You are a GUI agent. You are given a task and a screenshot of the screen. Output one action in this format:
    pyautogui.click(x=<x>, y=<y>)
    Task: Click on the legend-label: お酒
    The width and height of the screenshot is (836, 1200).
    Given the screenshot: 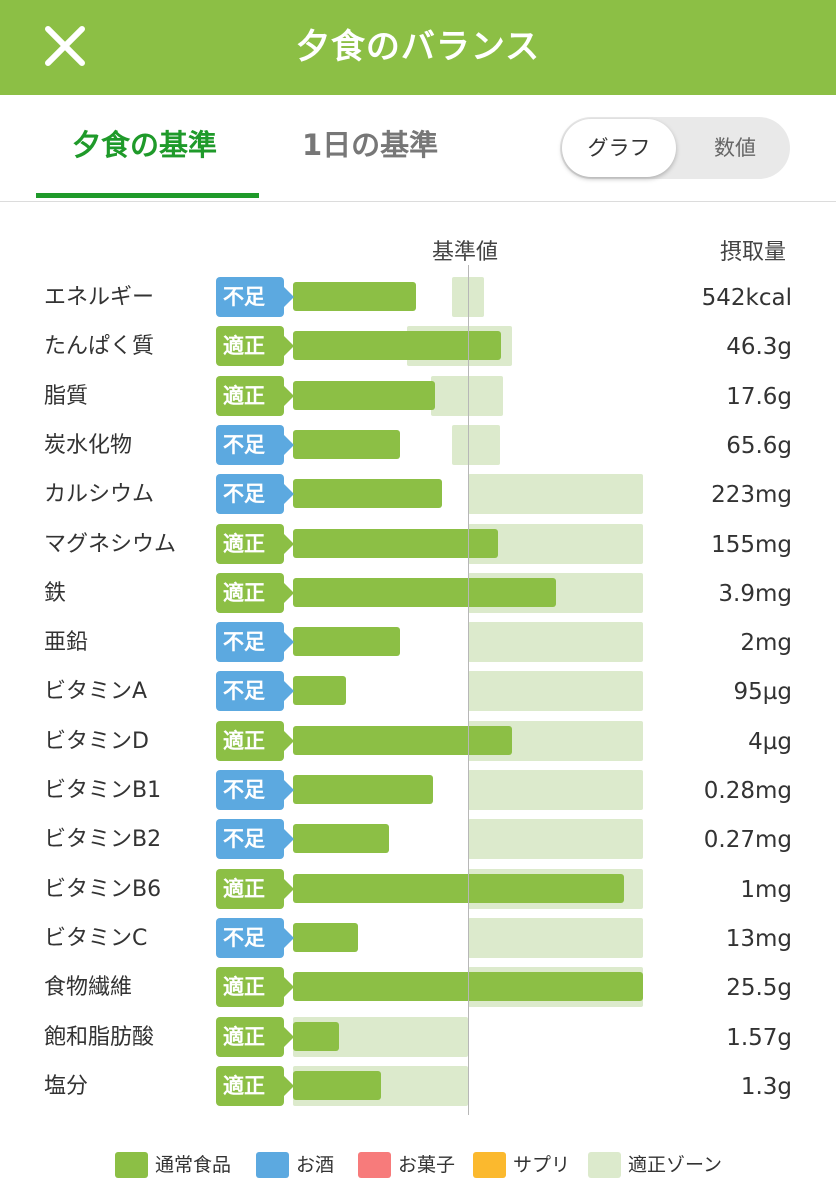 What is the action you would take?
    pyautogui.click(x=315, y=1165)
    